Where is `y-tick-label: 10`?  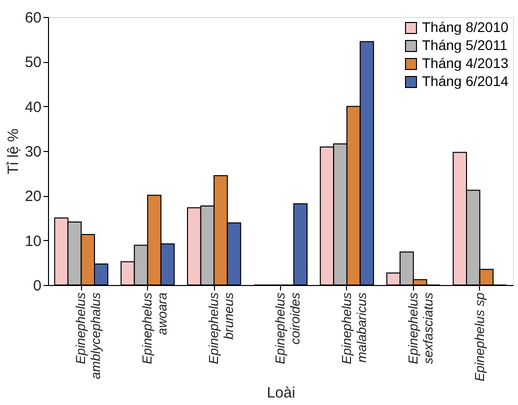 y-tick-label: 10 is located at coordinates (33, 241).